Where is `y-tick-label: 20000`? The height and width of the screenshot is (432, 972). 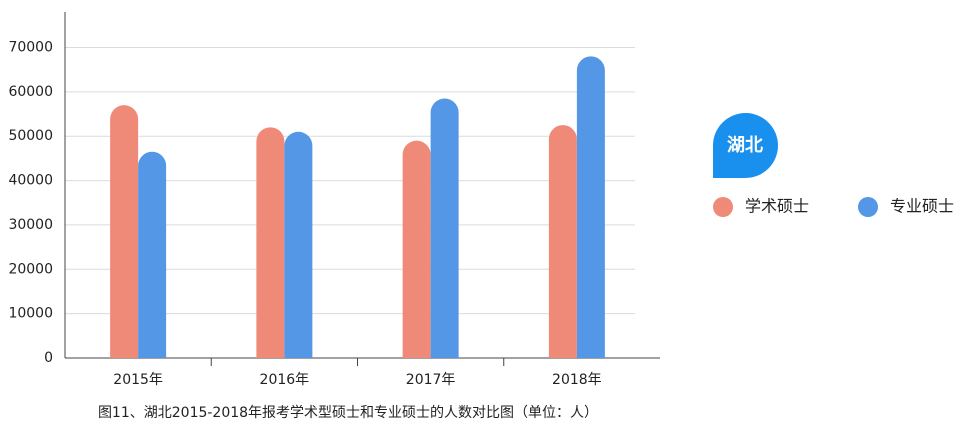
y-tick-label: 20000 is located at coordinates (30, 269).